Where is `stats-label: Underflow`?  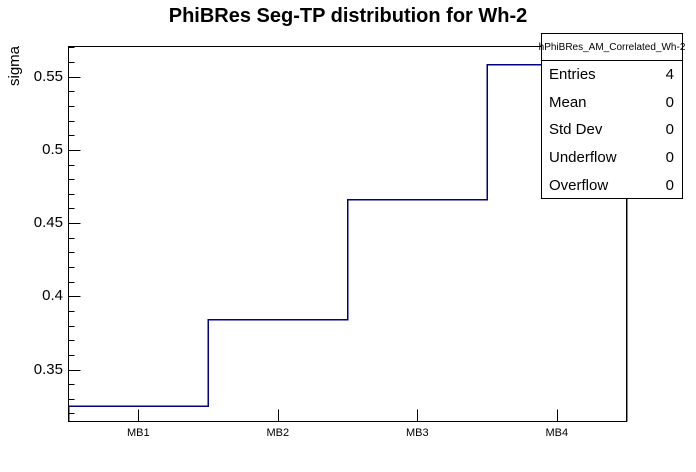
stats-label: Underflow is located at coordinates (583, 158).